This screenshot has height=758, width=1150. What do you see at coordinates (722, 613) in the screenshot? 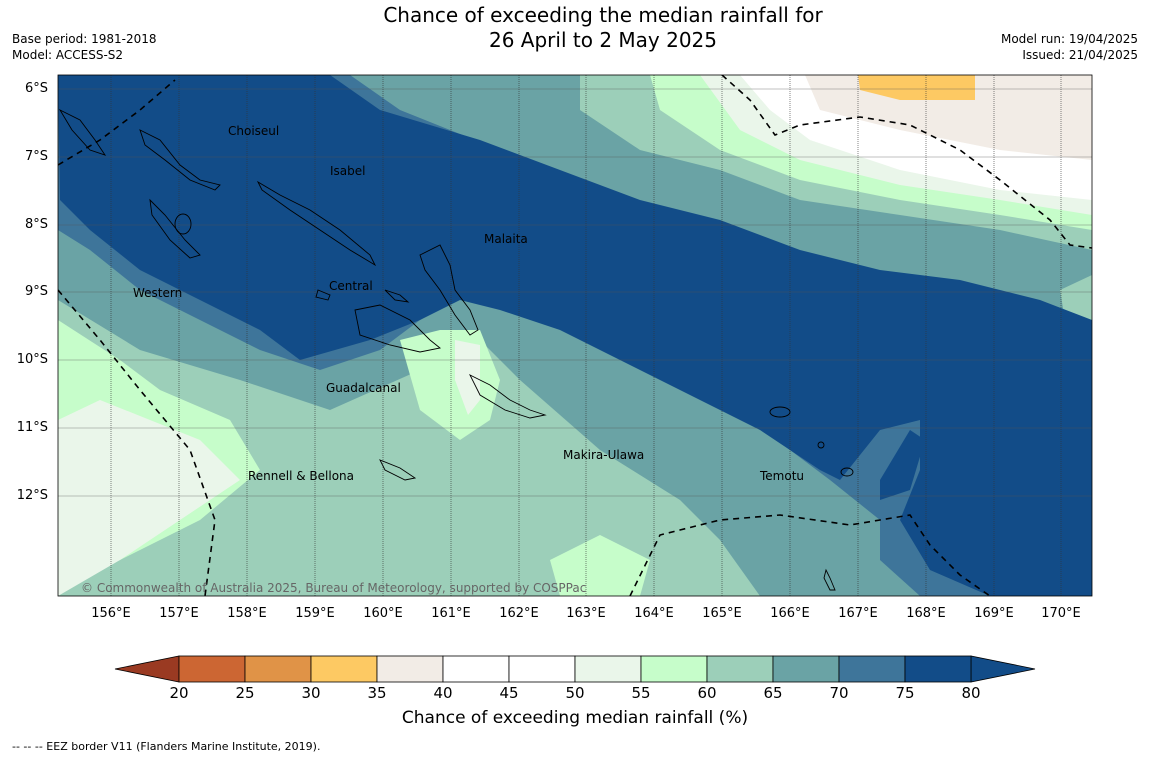
I see `lon-label: 165°E` at bounding box center [722, 613].